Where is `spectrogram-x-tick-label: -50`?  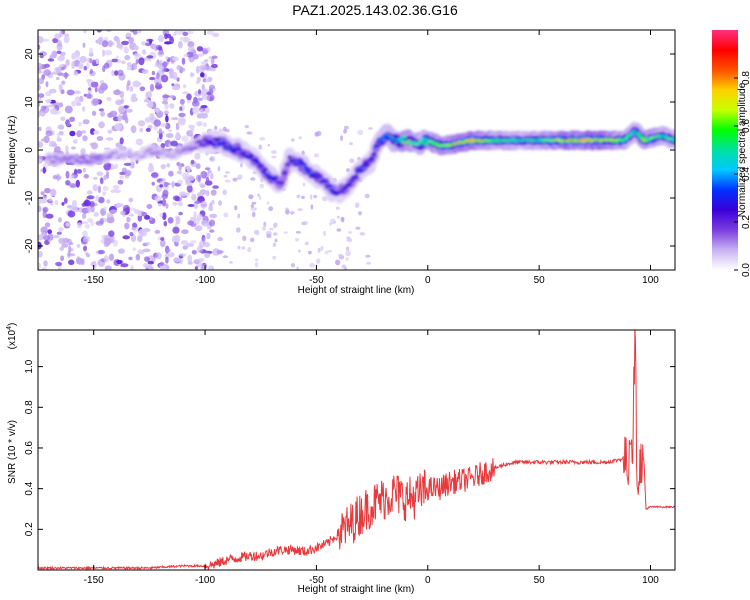
spectrogram-x-tick-label: -50 is located at coordinates (316, 280).